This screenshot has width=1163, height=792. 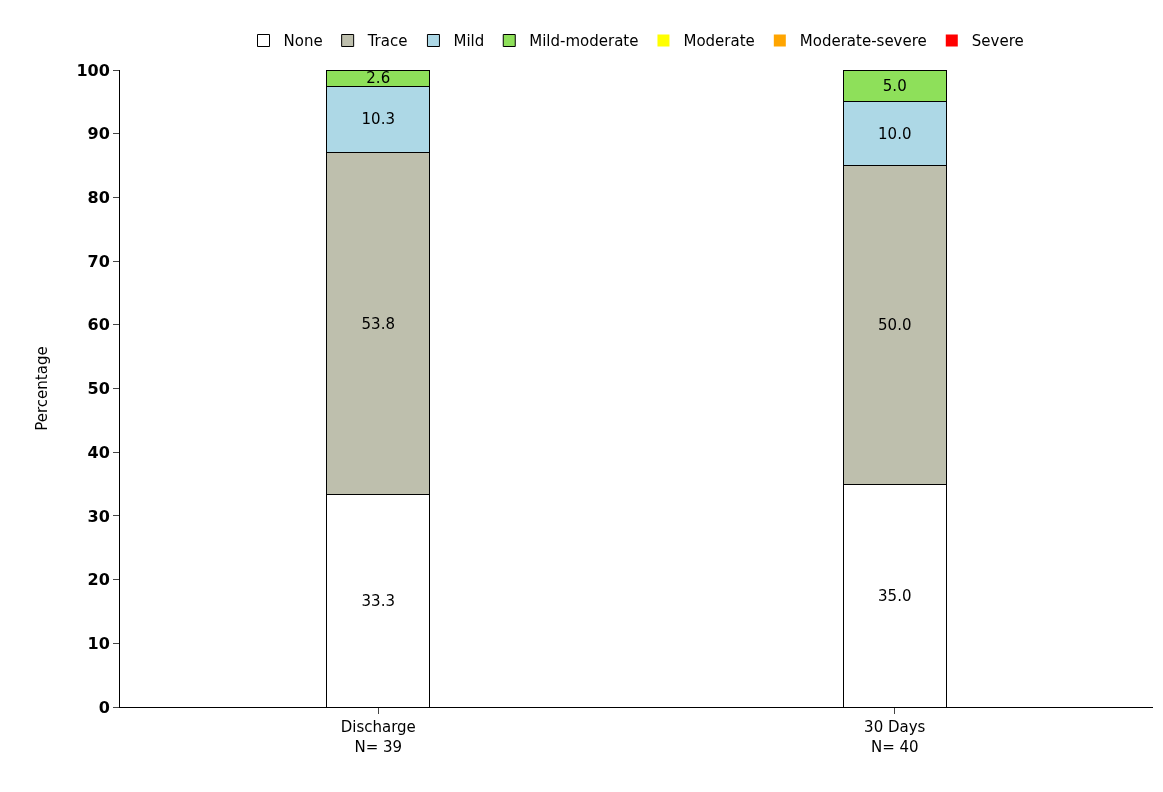 What do you see at coordinates (98, 134) in the screenshot?
I see `y-tick-label: 90` at bounding box center [98, 134].